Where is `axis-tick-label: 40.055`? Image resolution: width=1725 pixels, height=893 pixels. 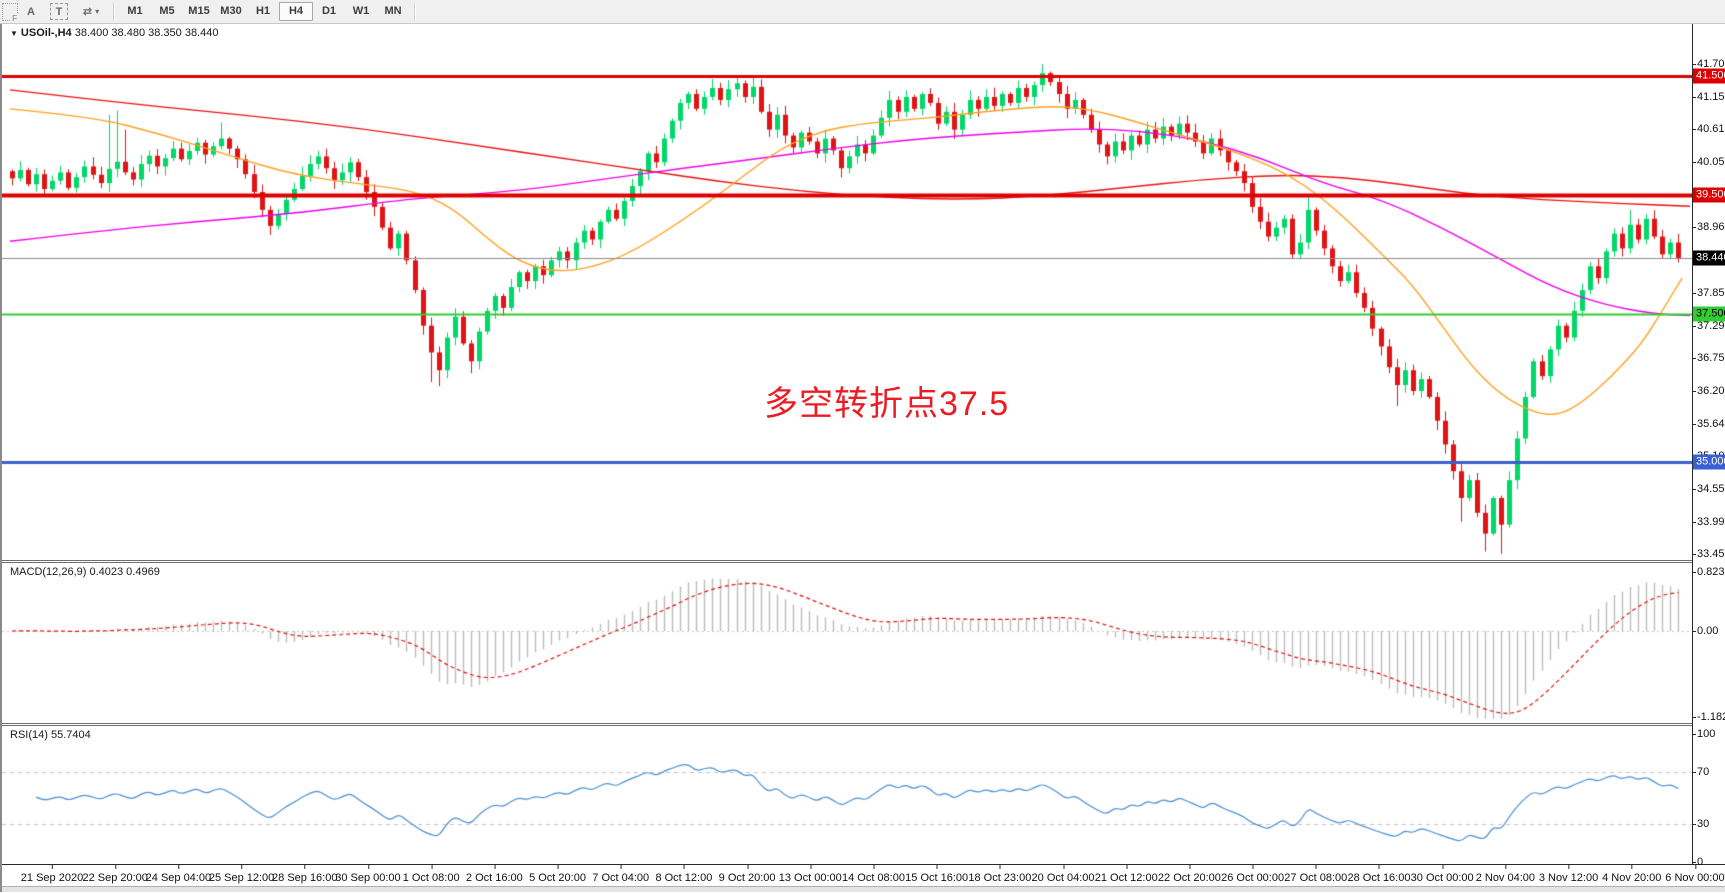 axis-tick-label: 40.055 is located at coordinates (1708, 162).